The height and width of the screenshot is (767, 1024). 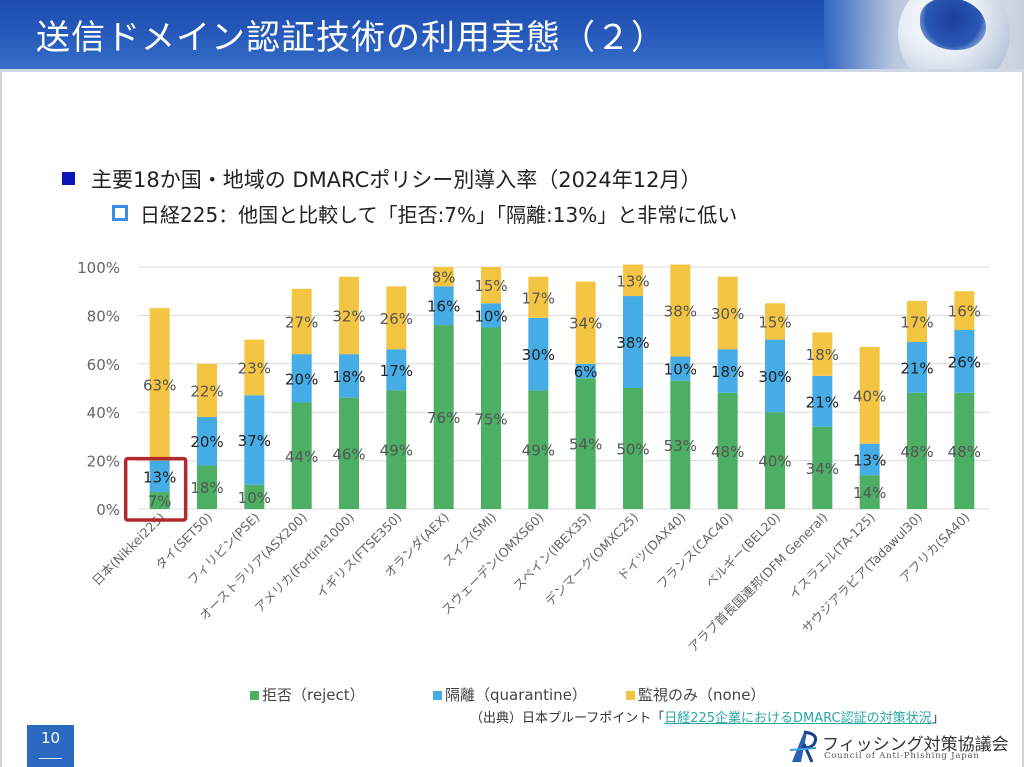 I want to click on data-label-quarantine: 26%, so click(x=964, y=362).